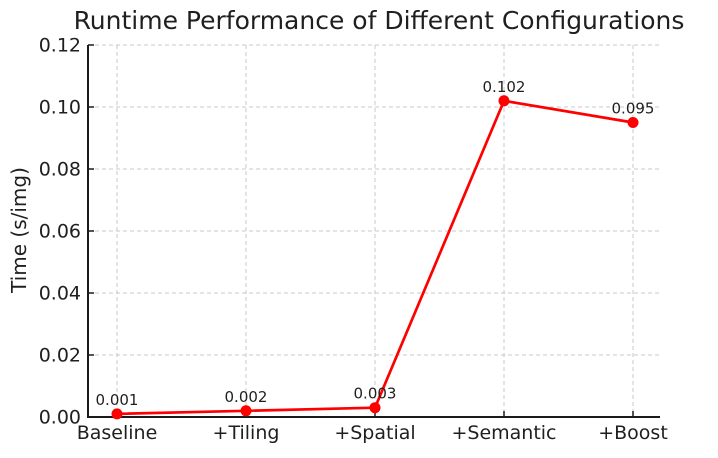 The image size is (718, 458). I want to click on y-tick-label: 0.10, so click(60, 108).